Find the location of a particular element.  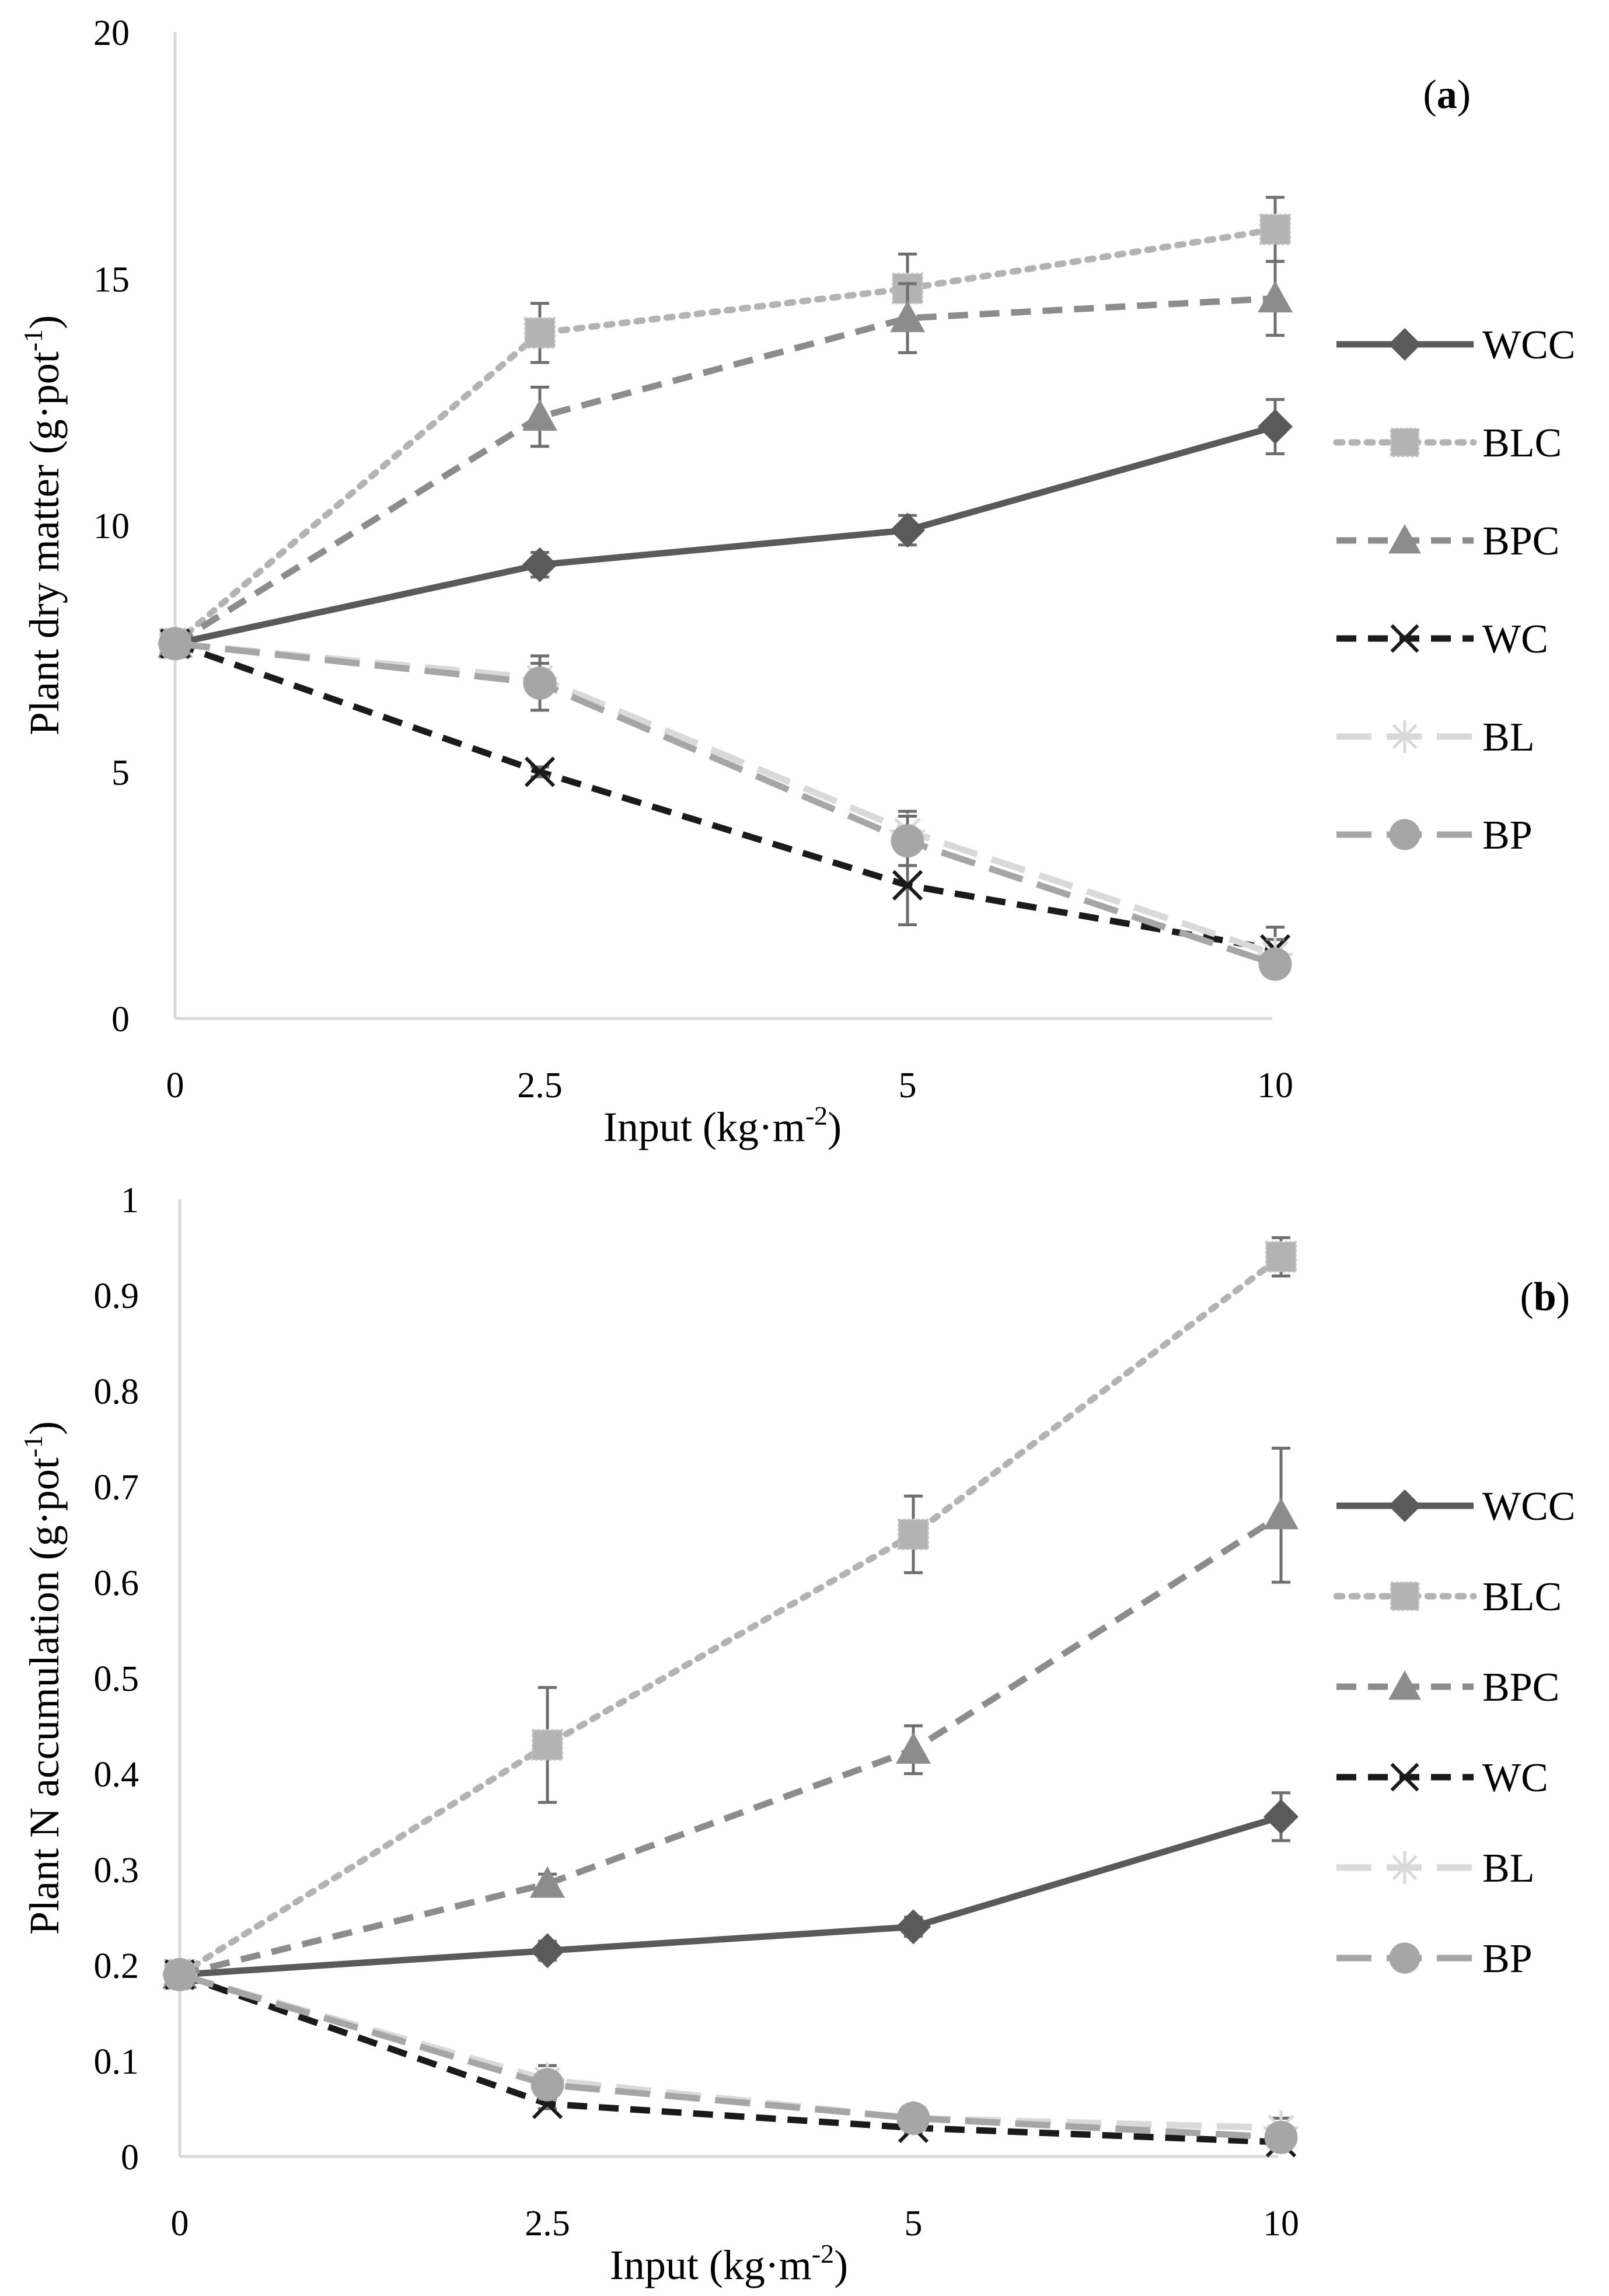

y-tick-label: 10 is located at coordinates (111, 526).